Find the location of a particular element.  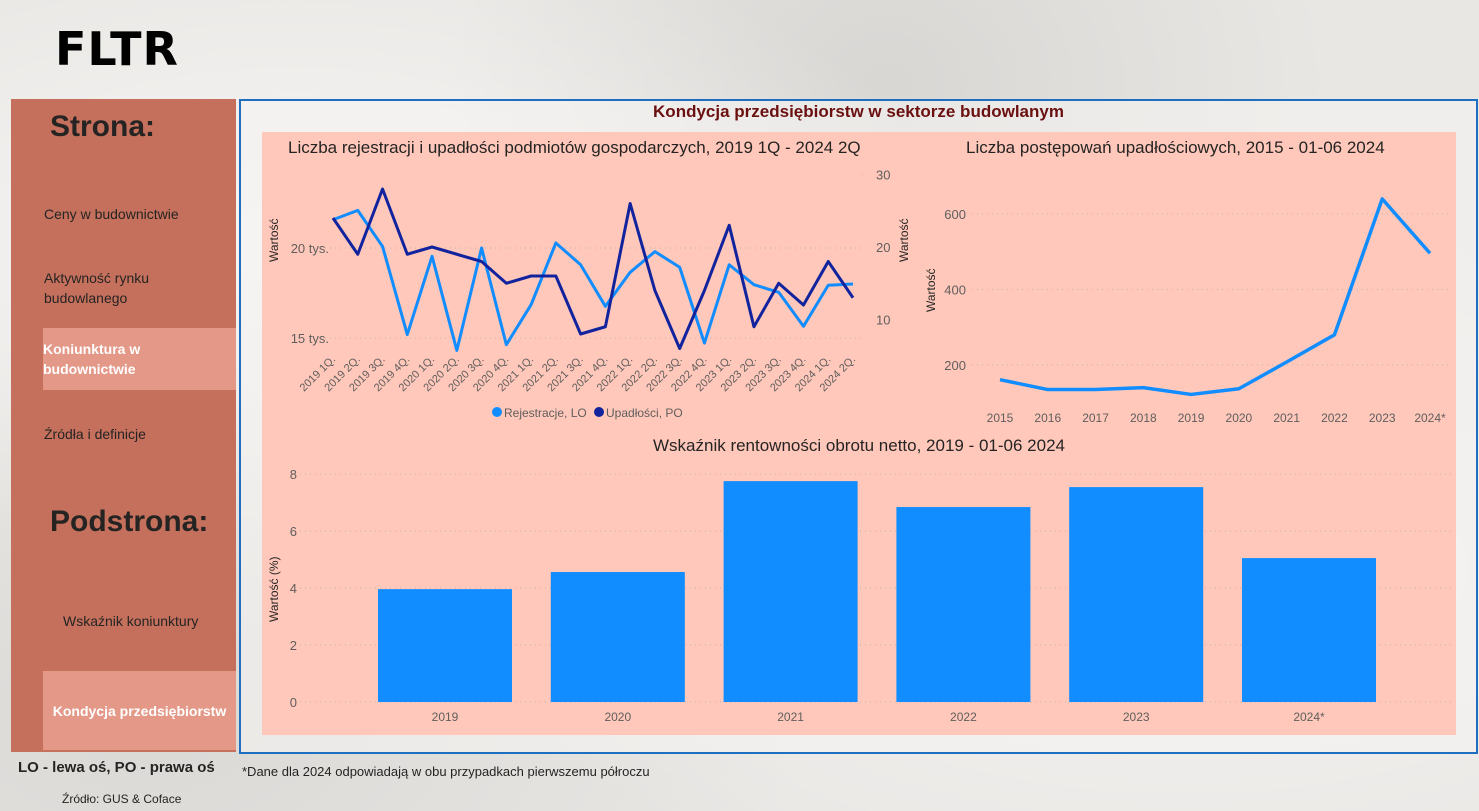

axis-note: LO - lewa oś, PO - prawa oś is located at coordinates (116, 767).